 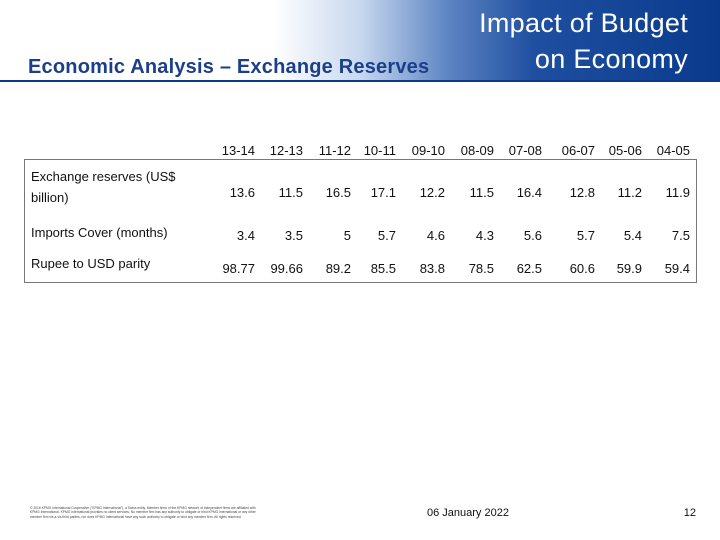 I want to click on table-cell: 59.4, so click(x=677, y=268).